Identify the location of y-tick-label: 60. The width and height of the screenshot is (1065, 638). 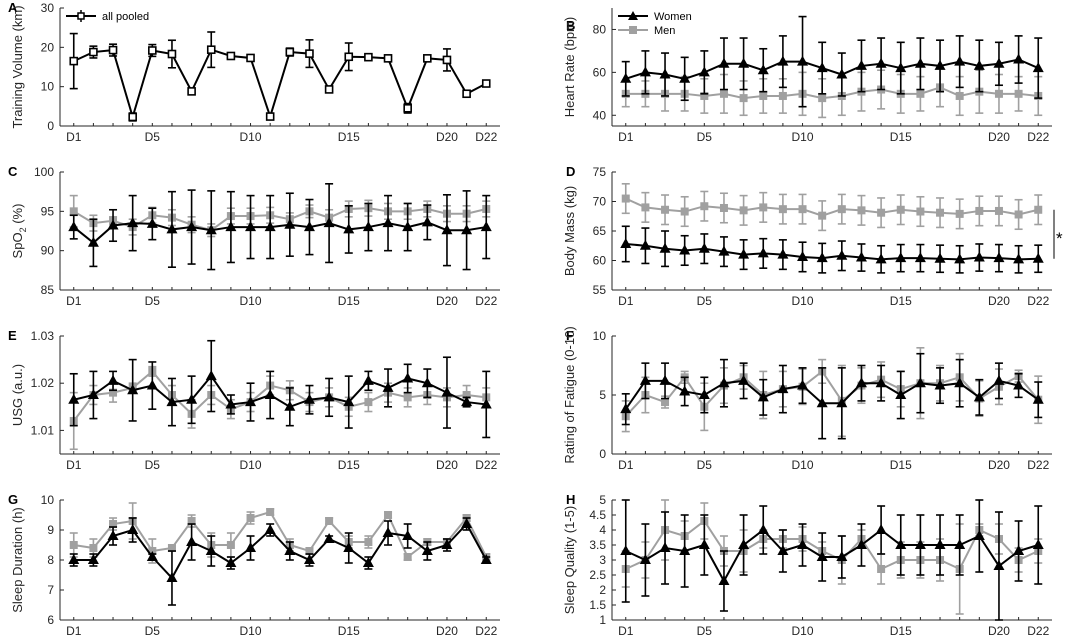
(600, 261).